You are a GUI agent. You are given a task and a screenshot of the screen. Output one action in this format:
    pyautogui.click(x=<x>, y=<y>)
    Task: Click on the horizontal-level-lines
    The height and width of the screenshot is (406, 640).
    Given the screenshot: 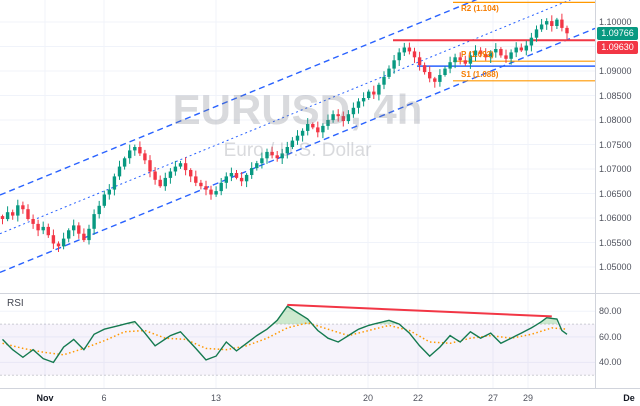 What is the action you would take?
    pyautogui.click(x=494, y=41)
    